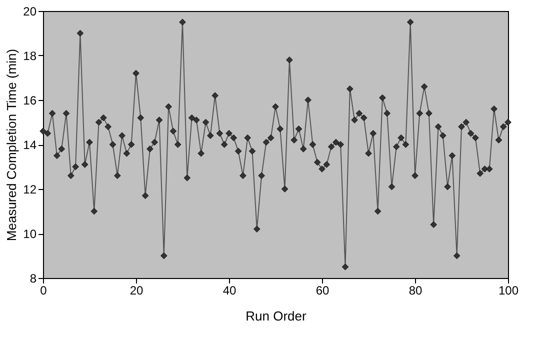 This screenshot has height=343, width=535. Describe the element at coordinates (30, 234) in the screenshot. I see `y-tick-label: 10` at that location.